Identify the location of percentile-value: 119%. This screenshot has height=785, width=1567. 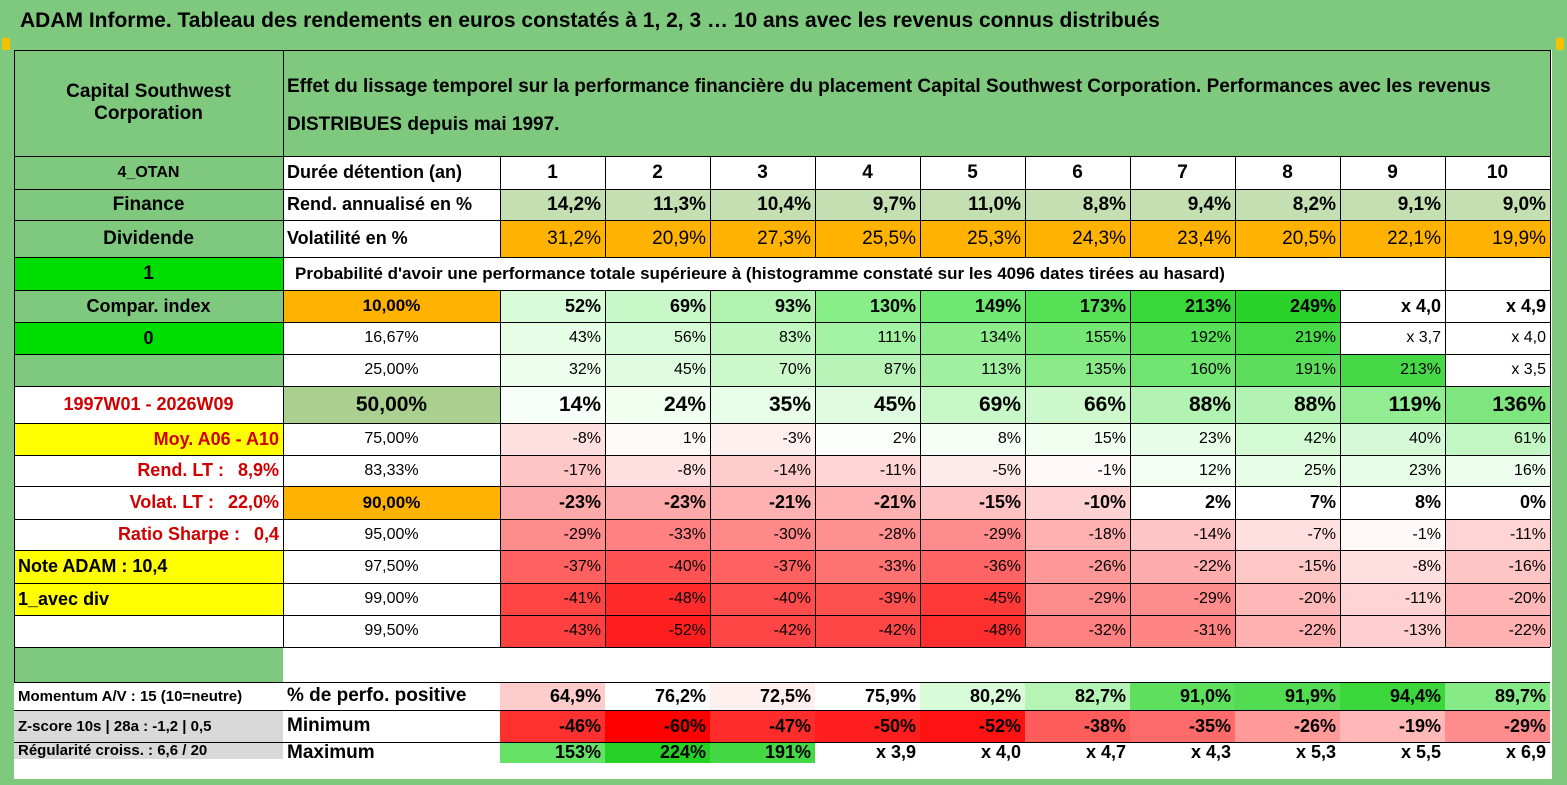
(1392, 404).